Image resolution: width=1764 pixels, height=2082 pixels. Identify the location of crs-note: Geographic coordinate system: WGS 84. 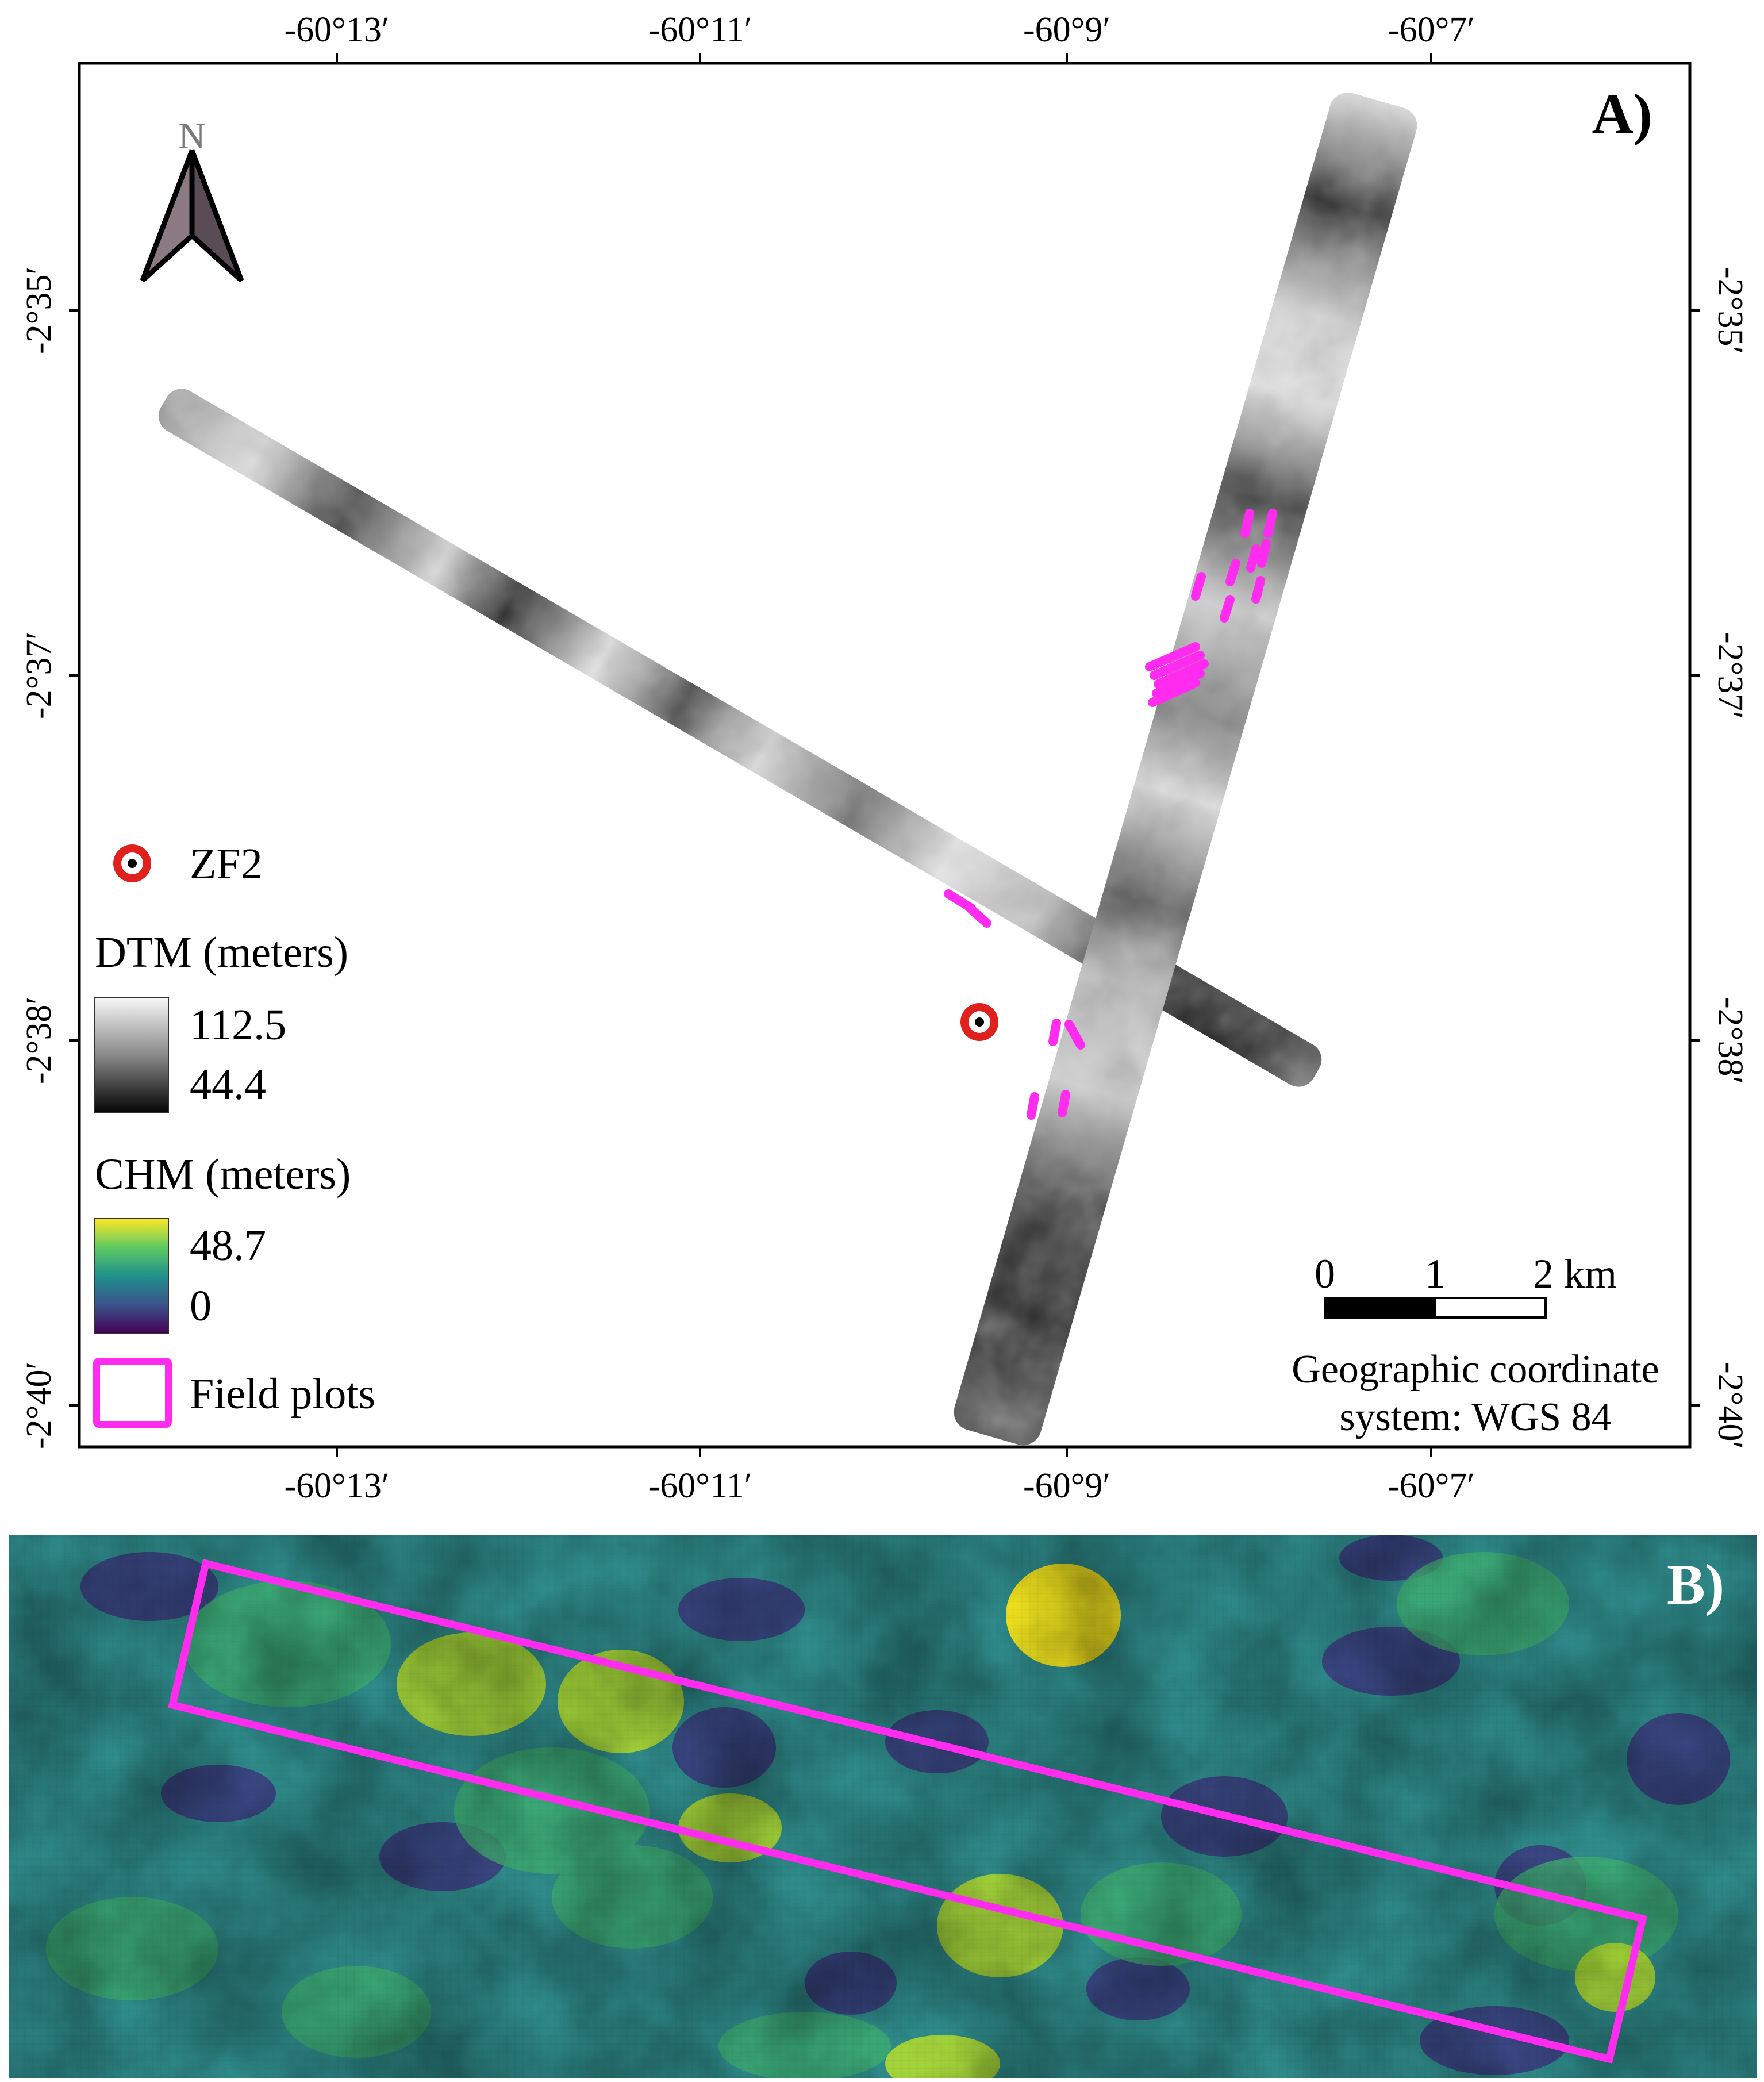
(1476, 1393).